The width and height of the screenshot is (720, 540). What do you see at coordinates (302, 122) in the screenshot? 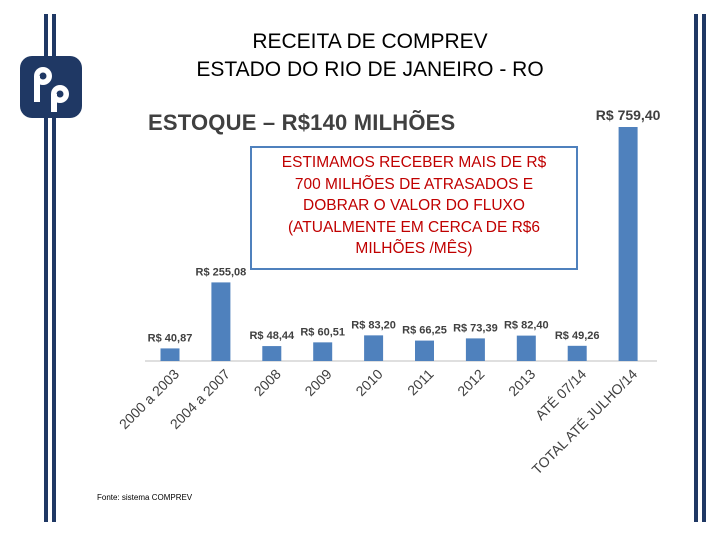
I see `stock-label: ESTOQUE – R$140 MILHÕES` at bounding box center [302, 122].